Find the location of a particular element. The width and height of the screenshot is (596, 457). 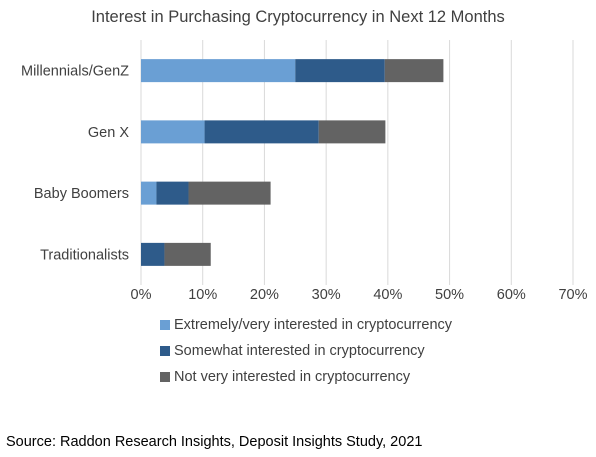

category-label: Baby Boomers is located at coordinates (81, 194).